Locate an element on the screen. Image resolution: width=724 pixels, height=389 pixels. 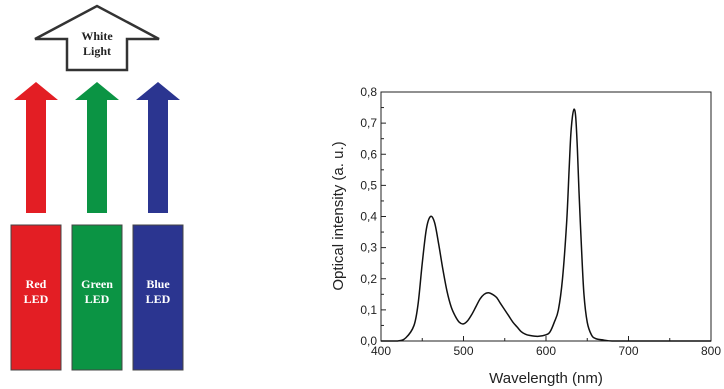
red-led-label-line2: LED is located at coordinates (36, 299).